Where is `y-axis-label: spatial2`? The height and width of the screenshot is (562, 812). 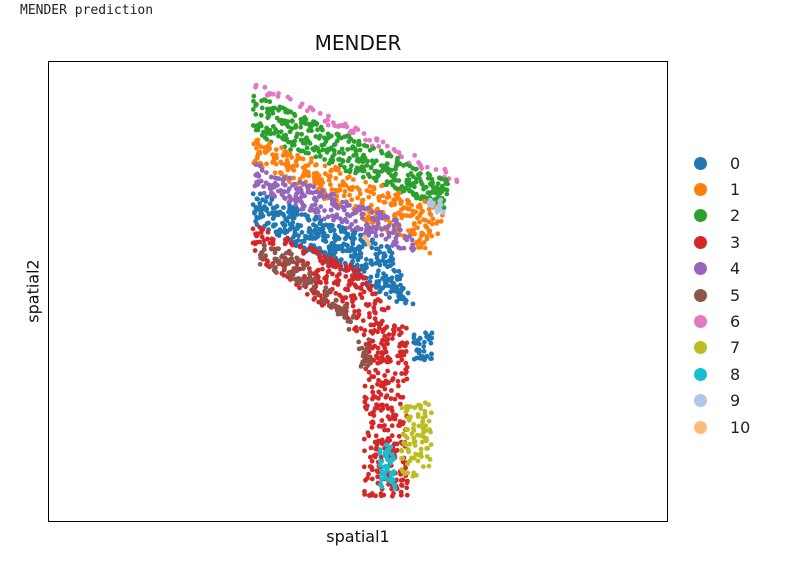
y-axis-label: spatial2 is located at coordinates (33, 291).